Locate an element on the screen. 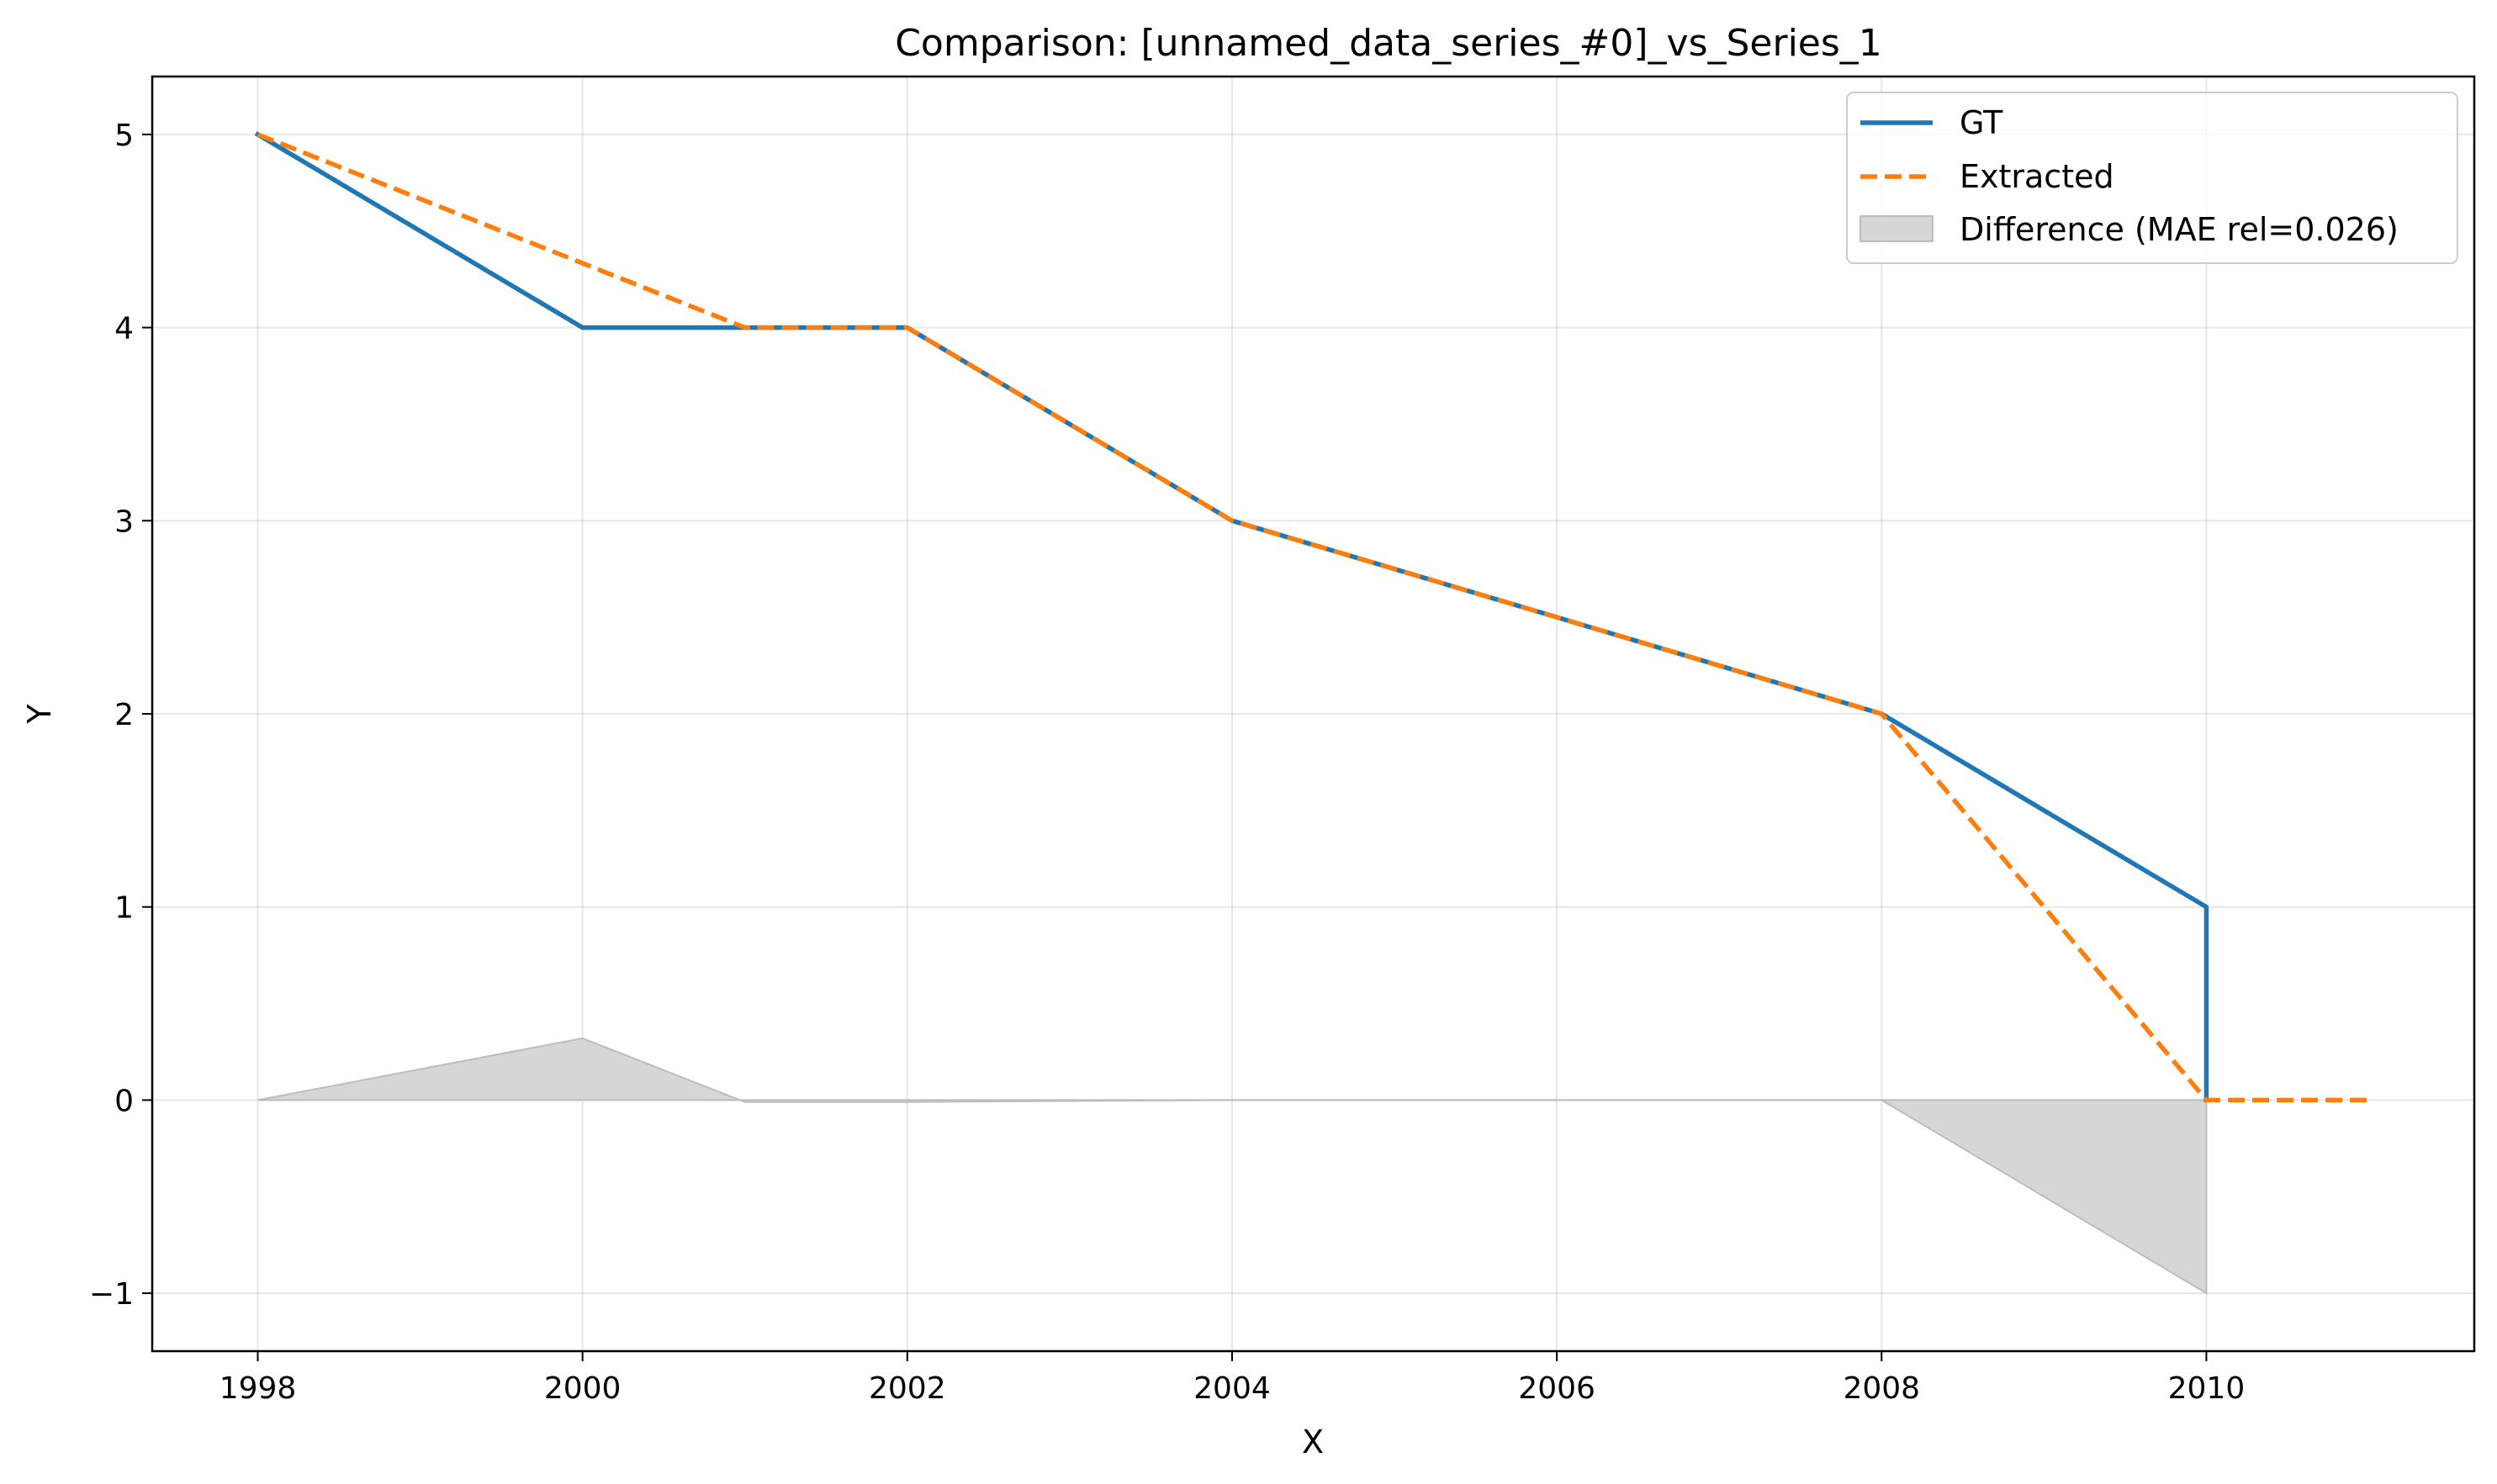 This screenshot has width=2497, height=1484. legend-label-difference: Difference (MAE rel=0.026) is located at coordinates (2179, 229).